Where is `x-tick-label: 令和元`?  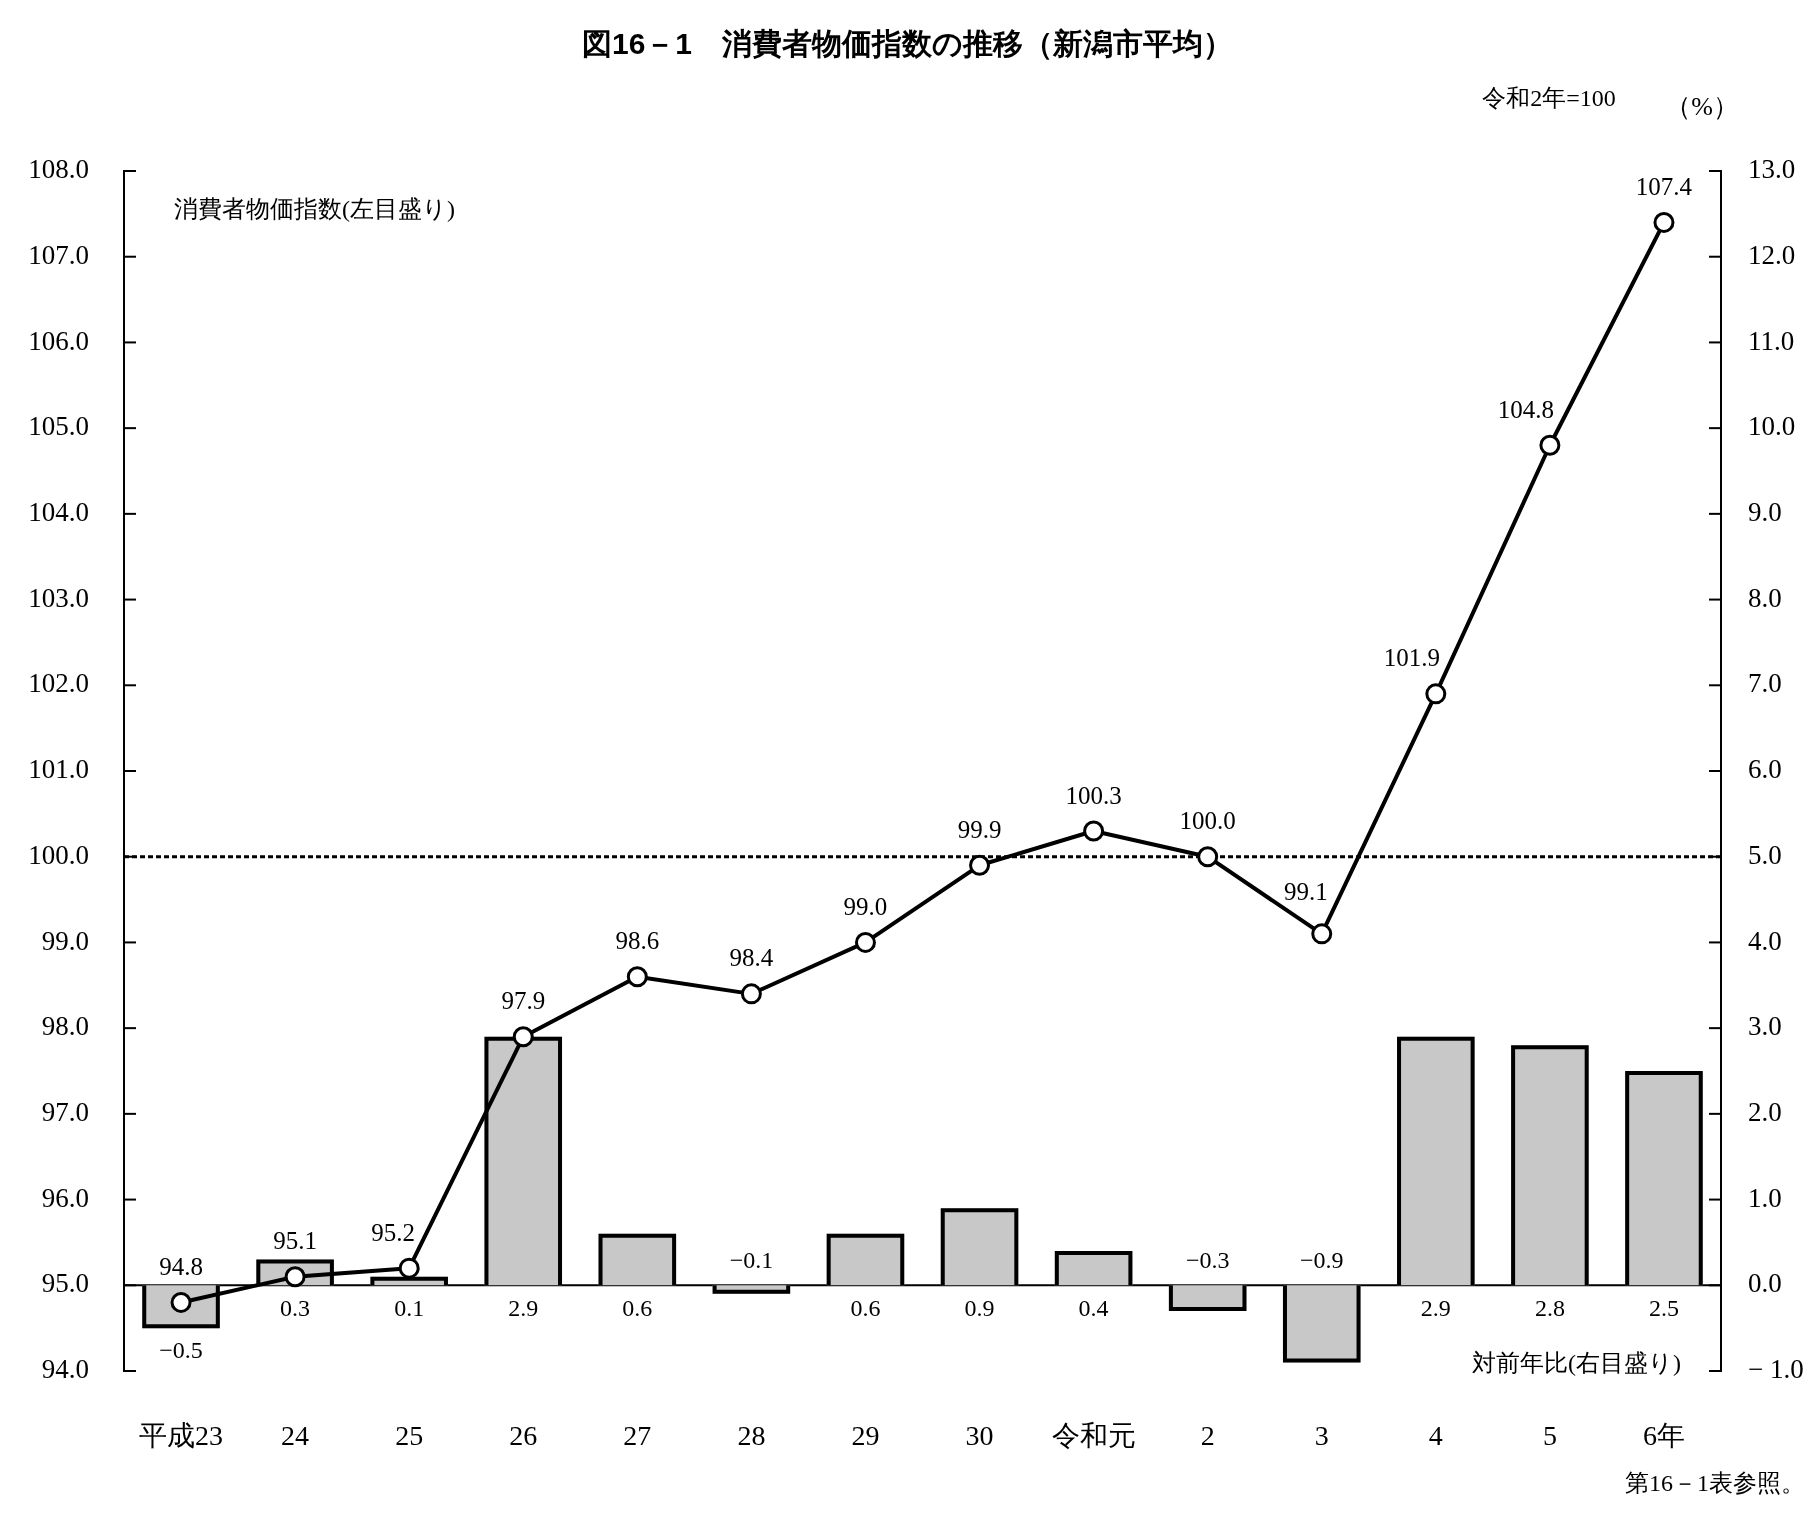 x-tick-label: 令和元 is located at coordinates (1093, 1436).